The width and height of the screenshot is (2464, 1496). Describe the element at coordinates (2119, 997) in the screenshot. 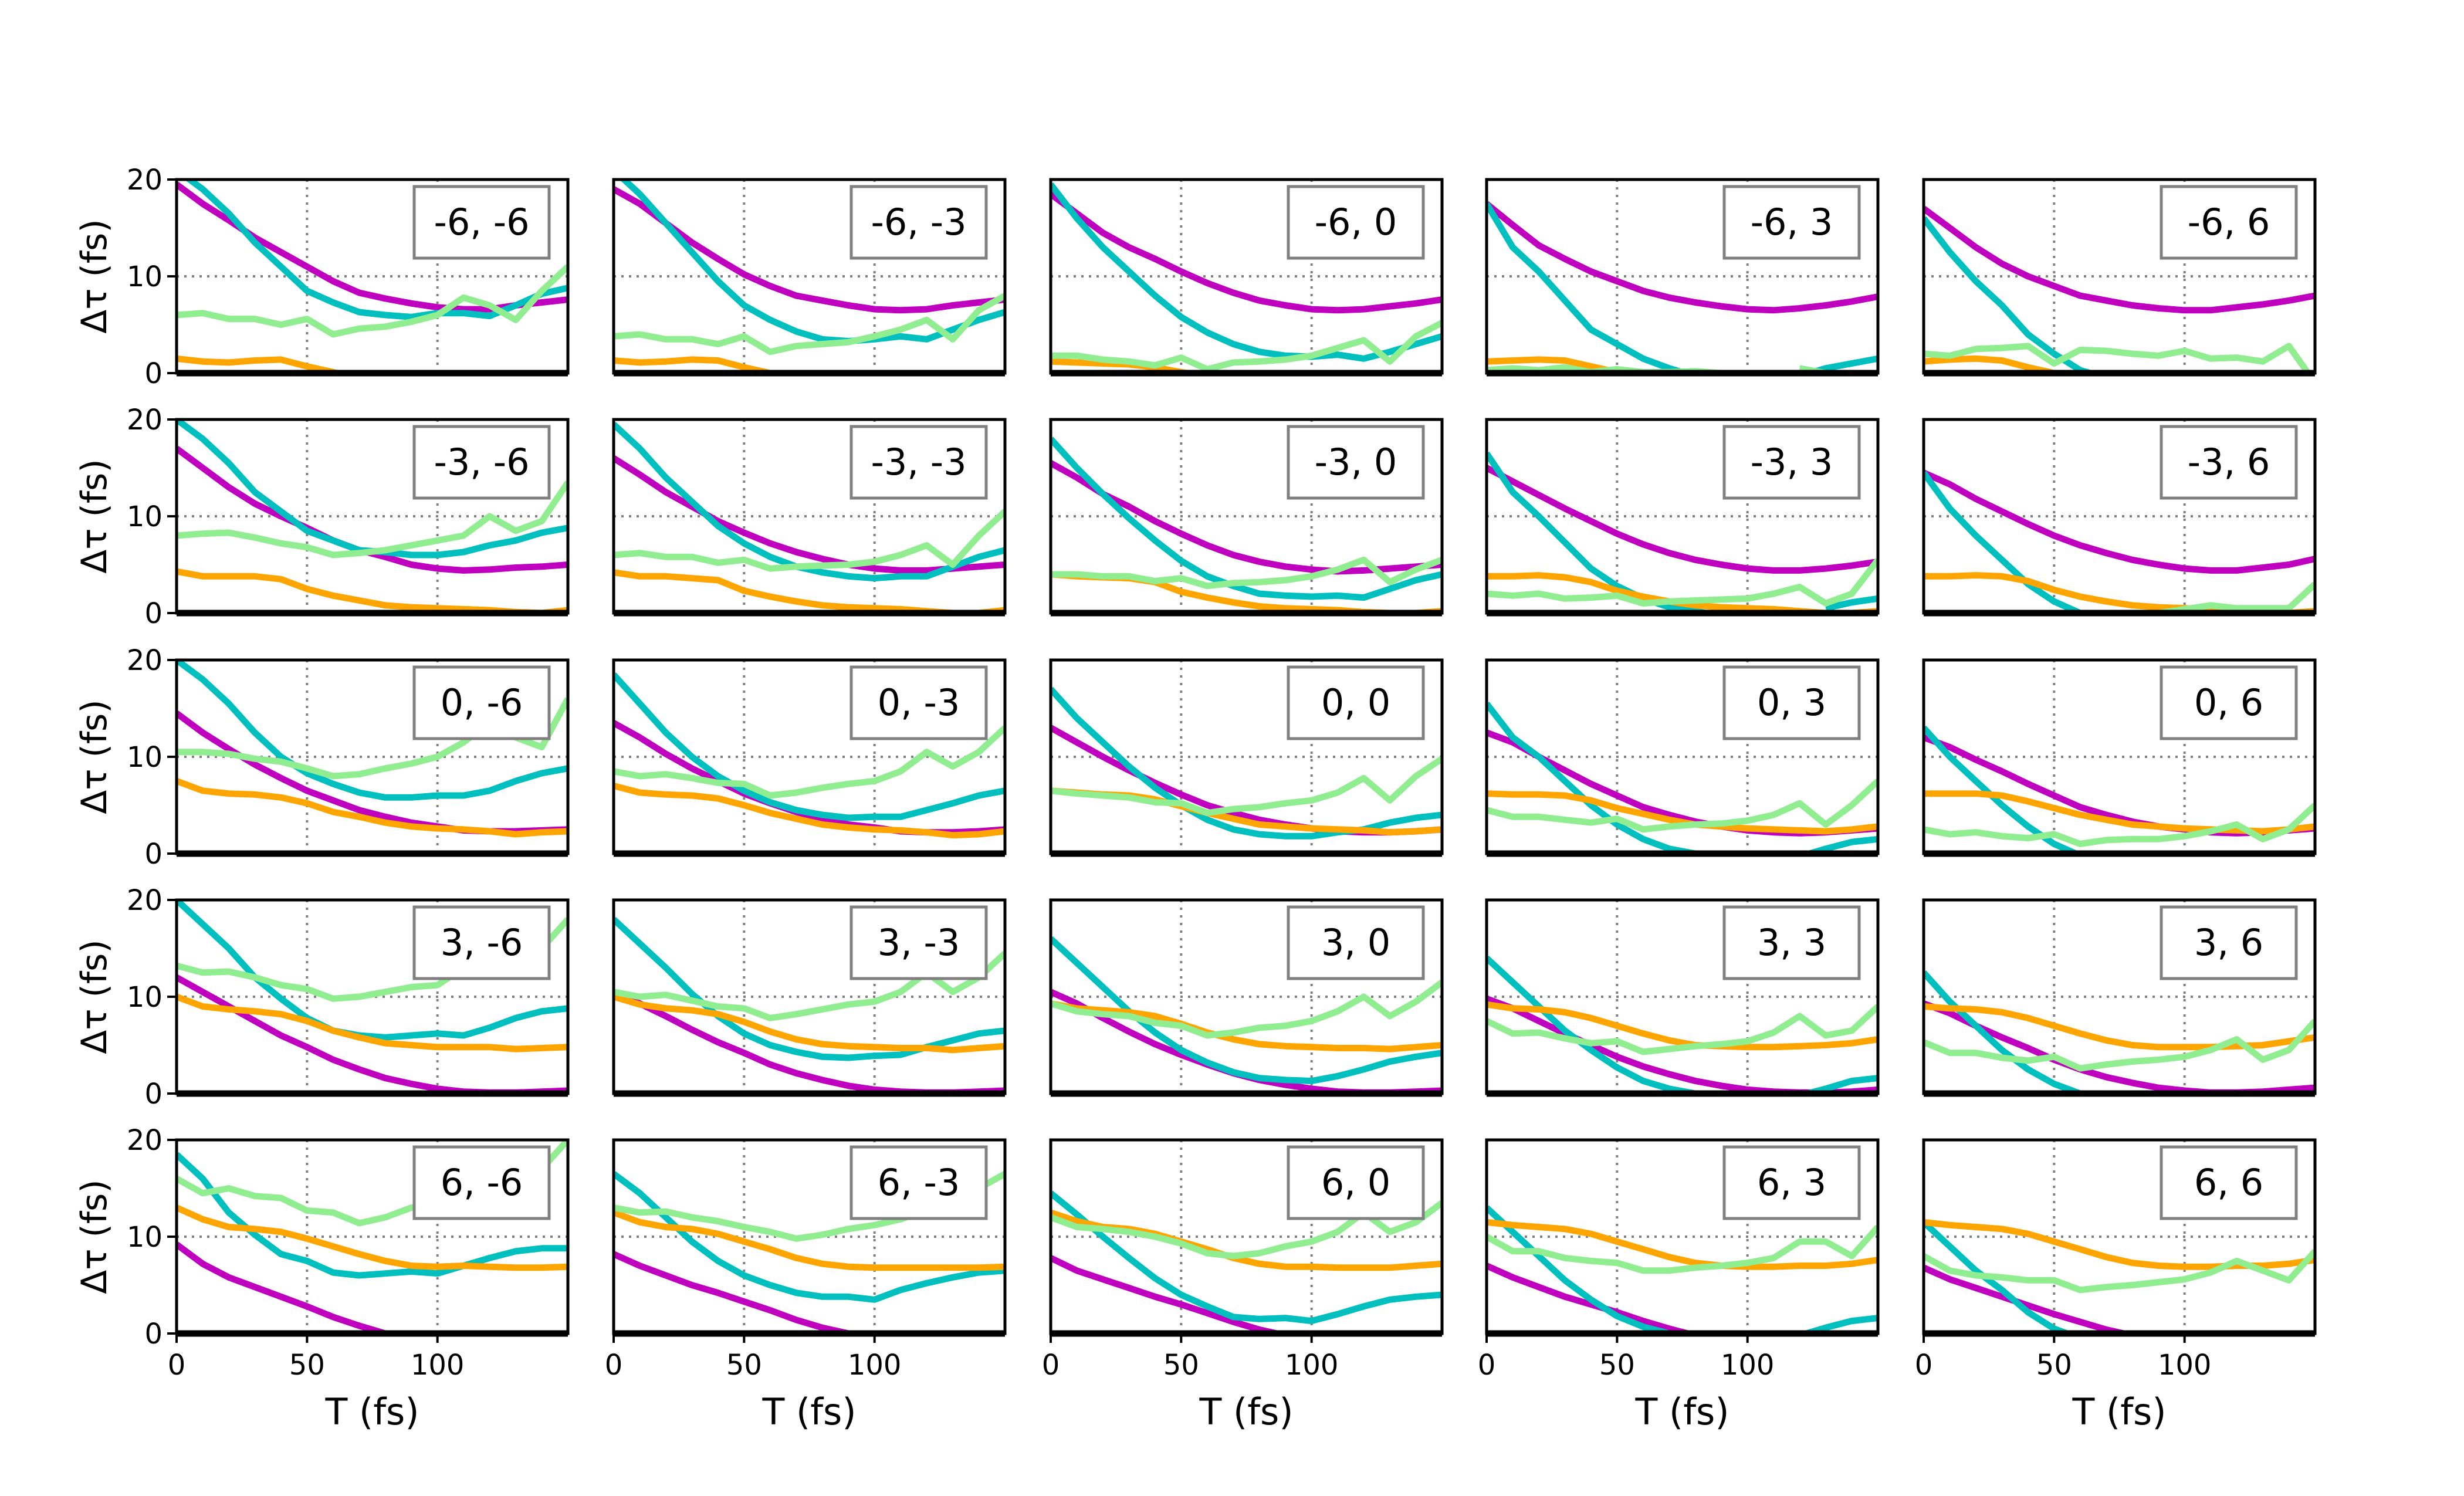

I see `subplot-panel: 3, 6` at that location.